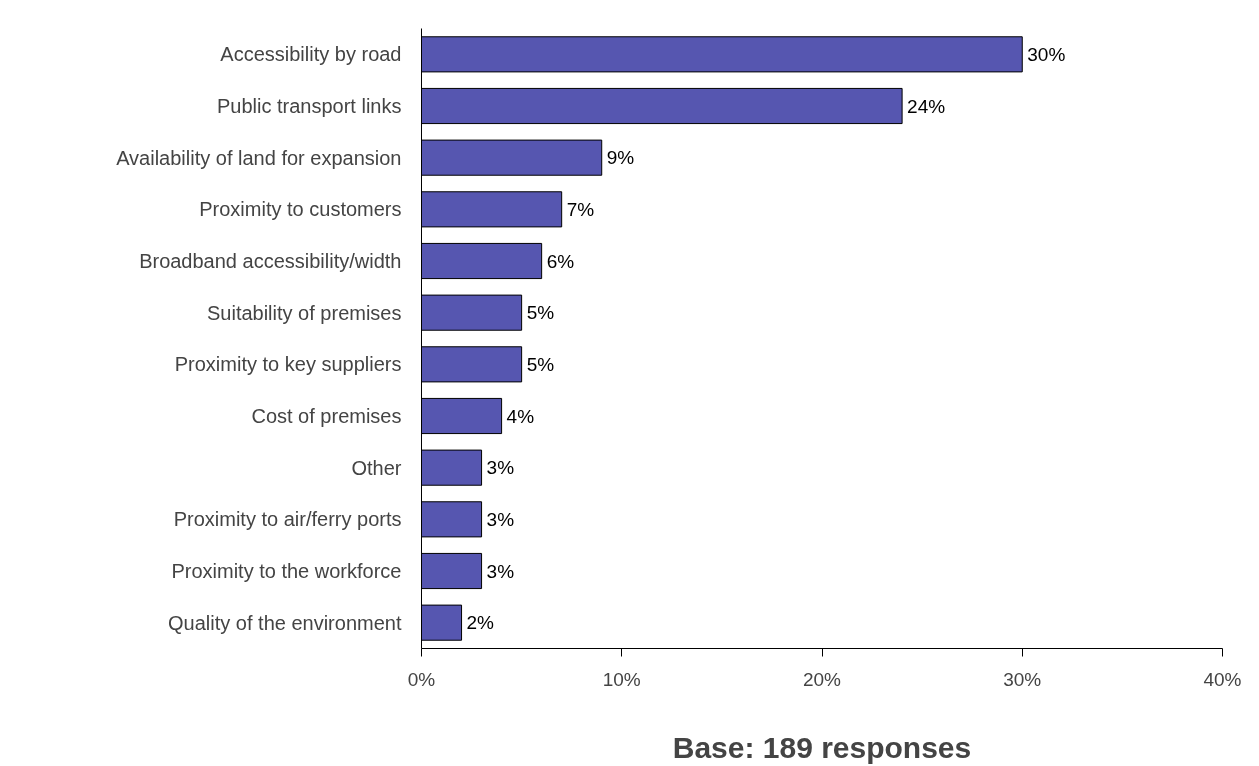 The image size is (1259, 766). What do you see at coordinates (309, 106) in the screenshot?
I see `y-tick-label: Public transport links` at bounding box center [309, 106].